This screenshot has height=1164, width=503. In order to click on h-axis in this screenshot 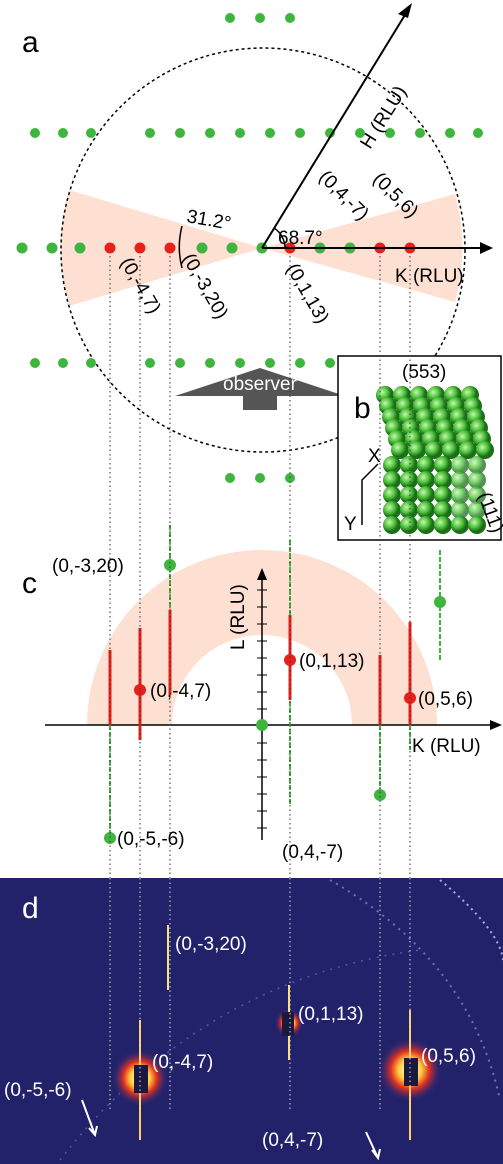, I will do `click(335, 129)`.